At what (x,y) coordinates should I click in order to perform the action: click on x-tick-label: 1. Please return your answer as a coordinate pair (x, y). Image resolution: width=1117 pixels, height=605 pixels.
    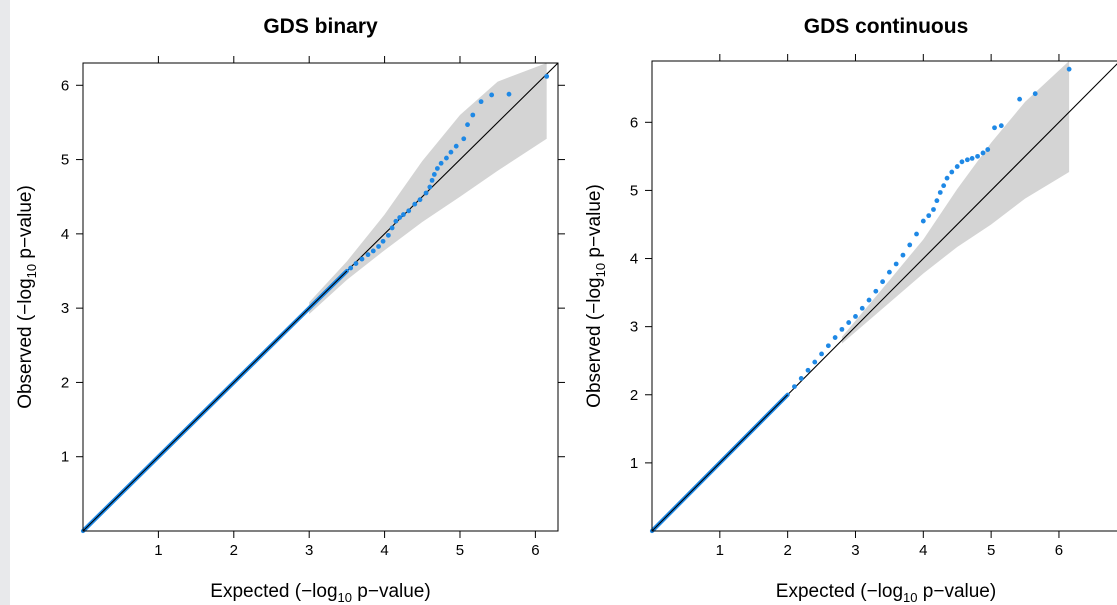
    Looking at the image, I should click on (158, 550).